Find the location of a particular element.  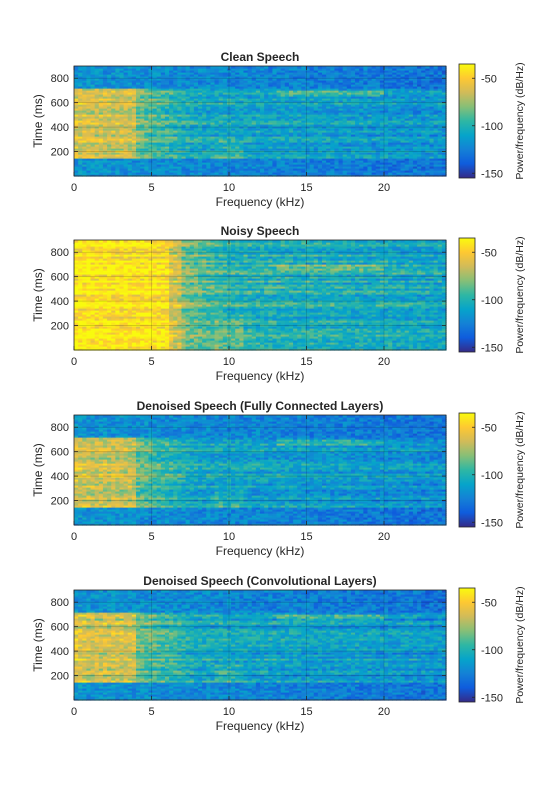

y-axis-label: Time (ms) is located at coordinates (38, 121).